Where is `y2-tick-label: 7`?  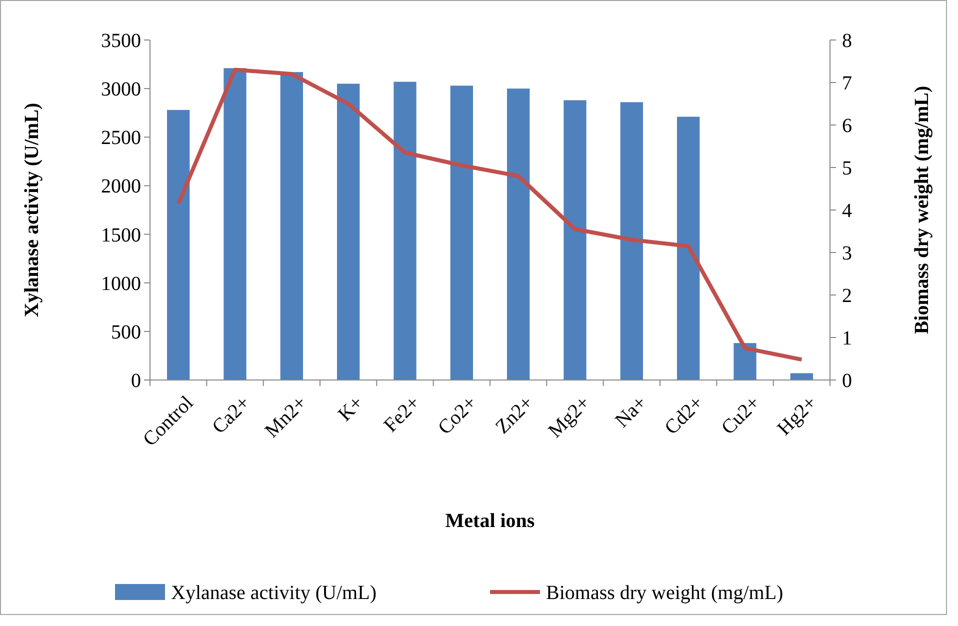 y2-tick-label: 7 is located at coordinates (847, 83).